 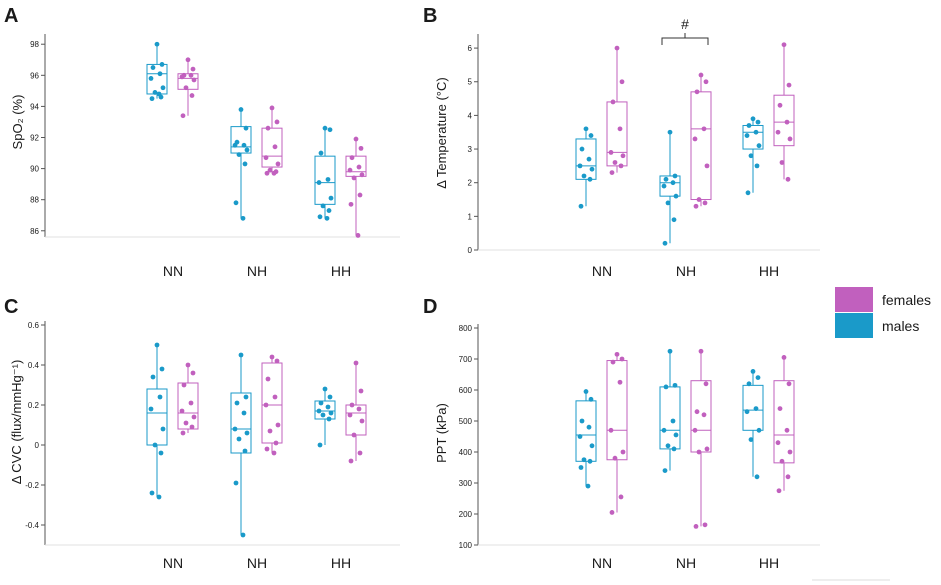 I want to click on box-group-females-a-hh, so click(x=356, y=187).